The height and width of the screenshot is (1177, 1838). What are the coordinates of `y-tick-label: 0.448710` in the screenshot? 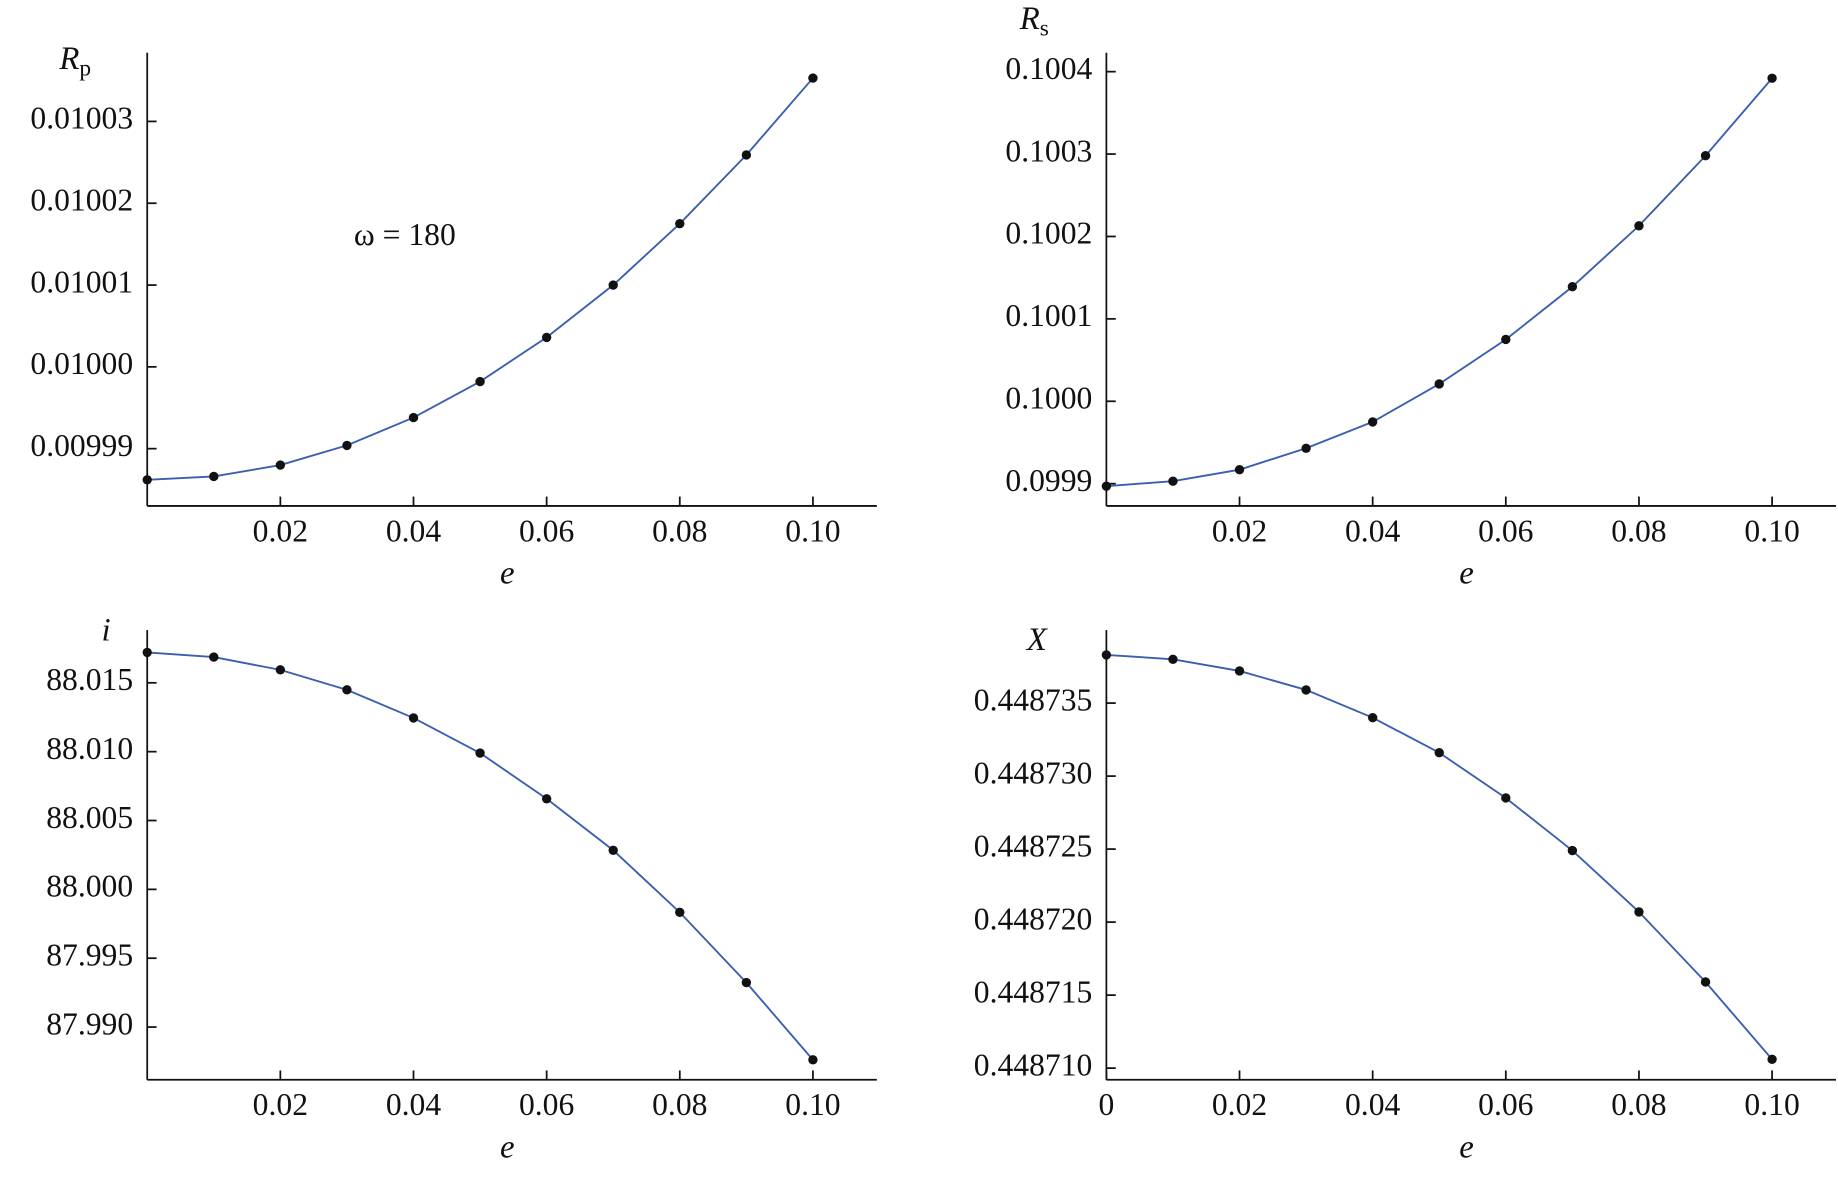 It's located at (1033, 1064).